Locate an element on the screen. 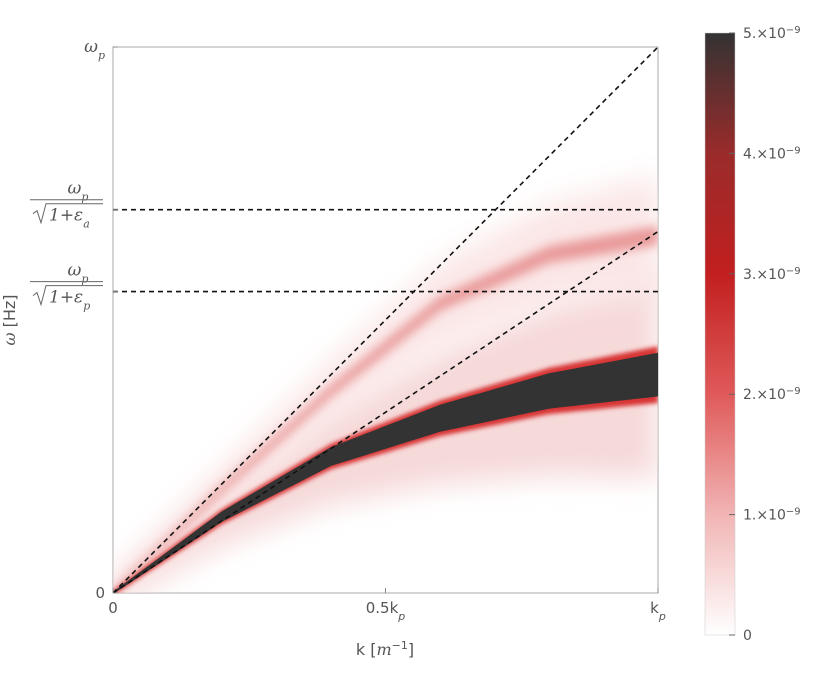 This screenshot has height=700, width=830. colorbar-tick-label-3: 3.×10−9 is located at coordinates (772, 274).